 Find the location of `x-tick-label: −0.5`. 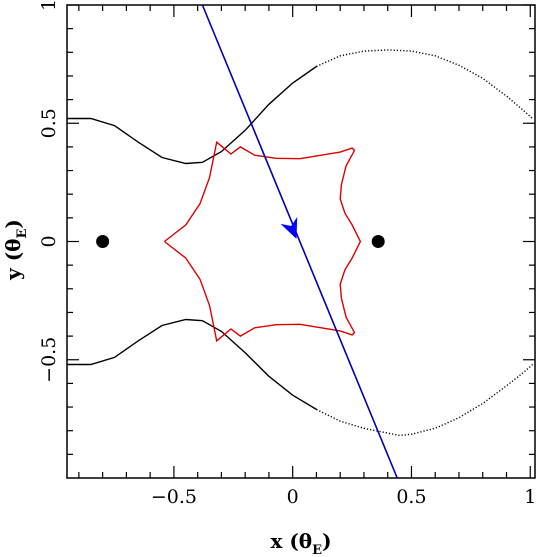

x-tick-label: −0.5 is located at coordinates (174, 497).